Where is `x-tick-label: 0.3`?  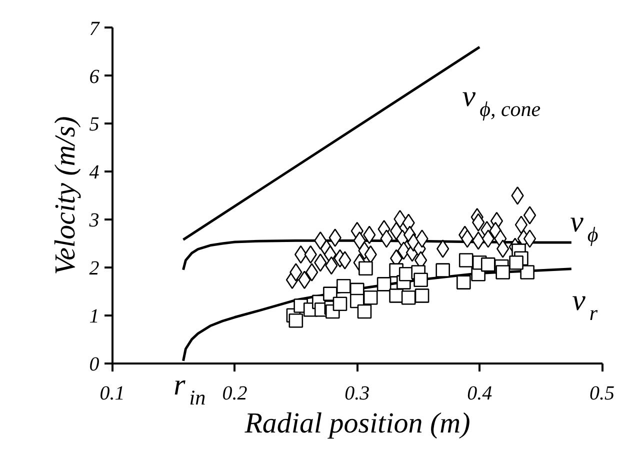
x-tick-label: 0.3 is located at coordinates (357, 393).